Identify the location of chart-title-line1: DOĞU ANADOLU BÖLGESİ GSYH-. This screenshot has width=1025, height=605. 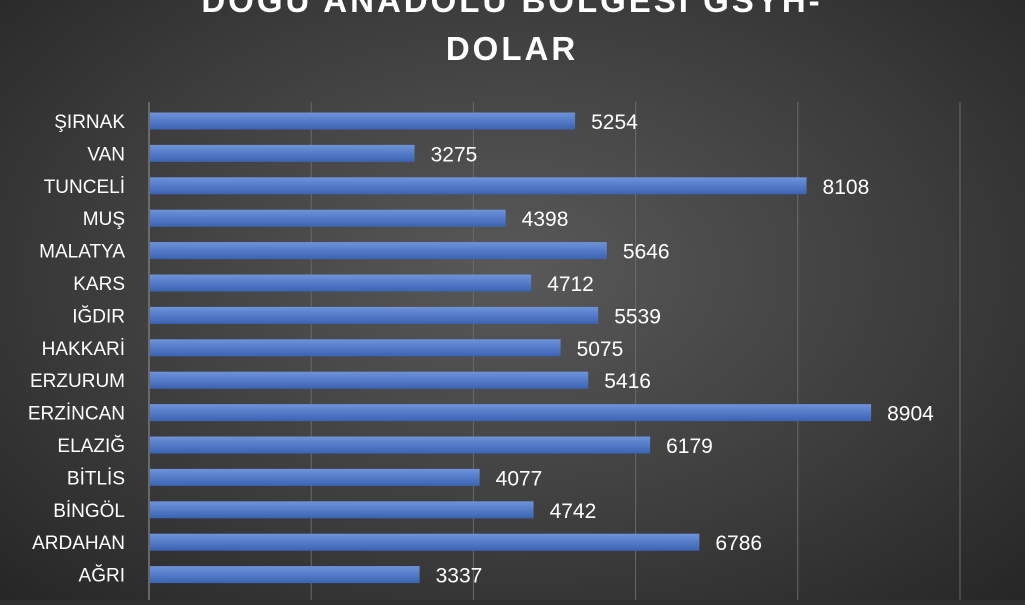
(511, 9).